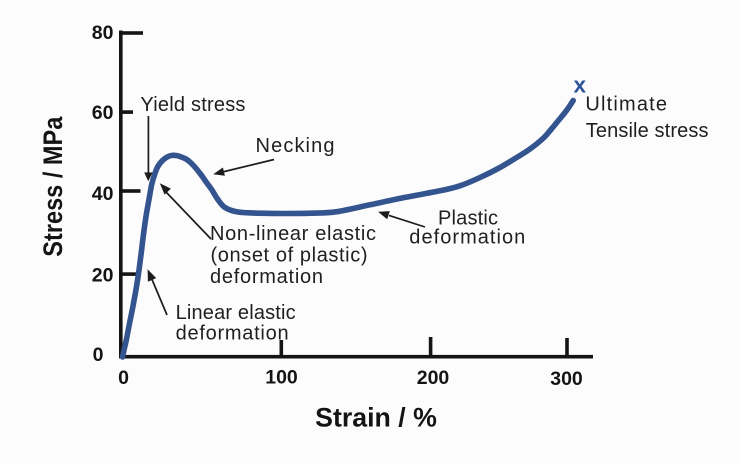 This screenshot has width=740, height=463. Describe the element at coordinates (281, 378) in the screenshot. I see `svg-text: 100` at that location.